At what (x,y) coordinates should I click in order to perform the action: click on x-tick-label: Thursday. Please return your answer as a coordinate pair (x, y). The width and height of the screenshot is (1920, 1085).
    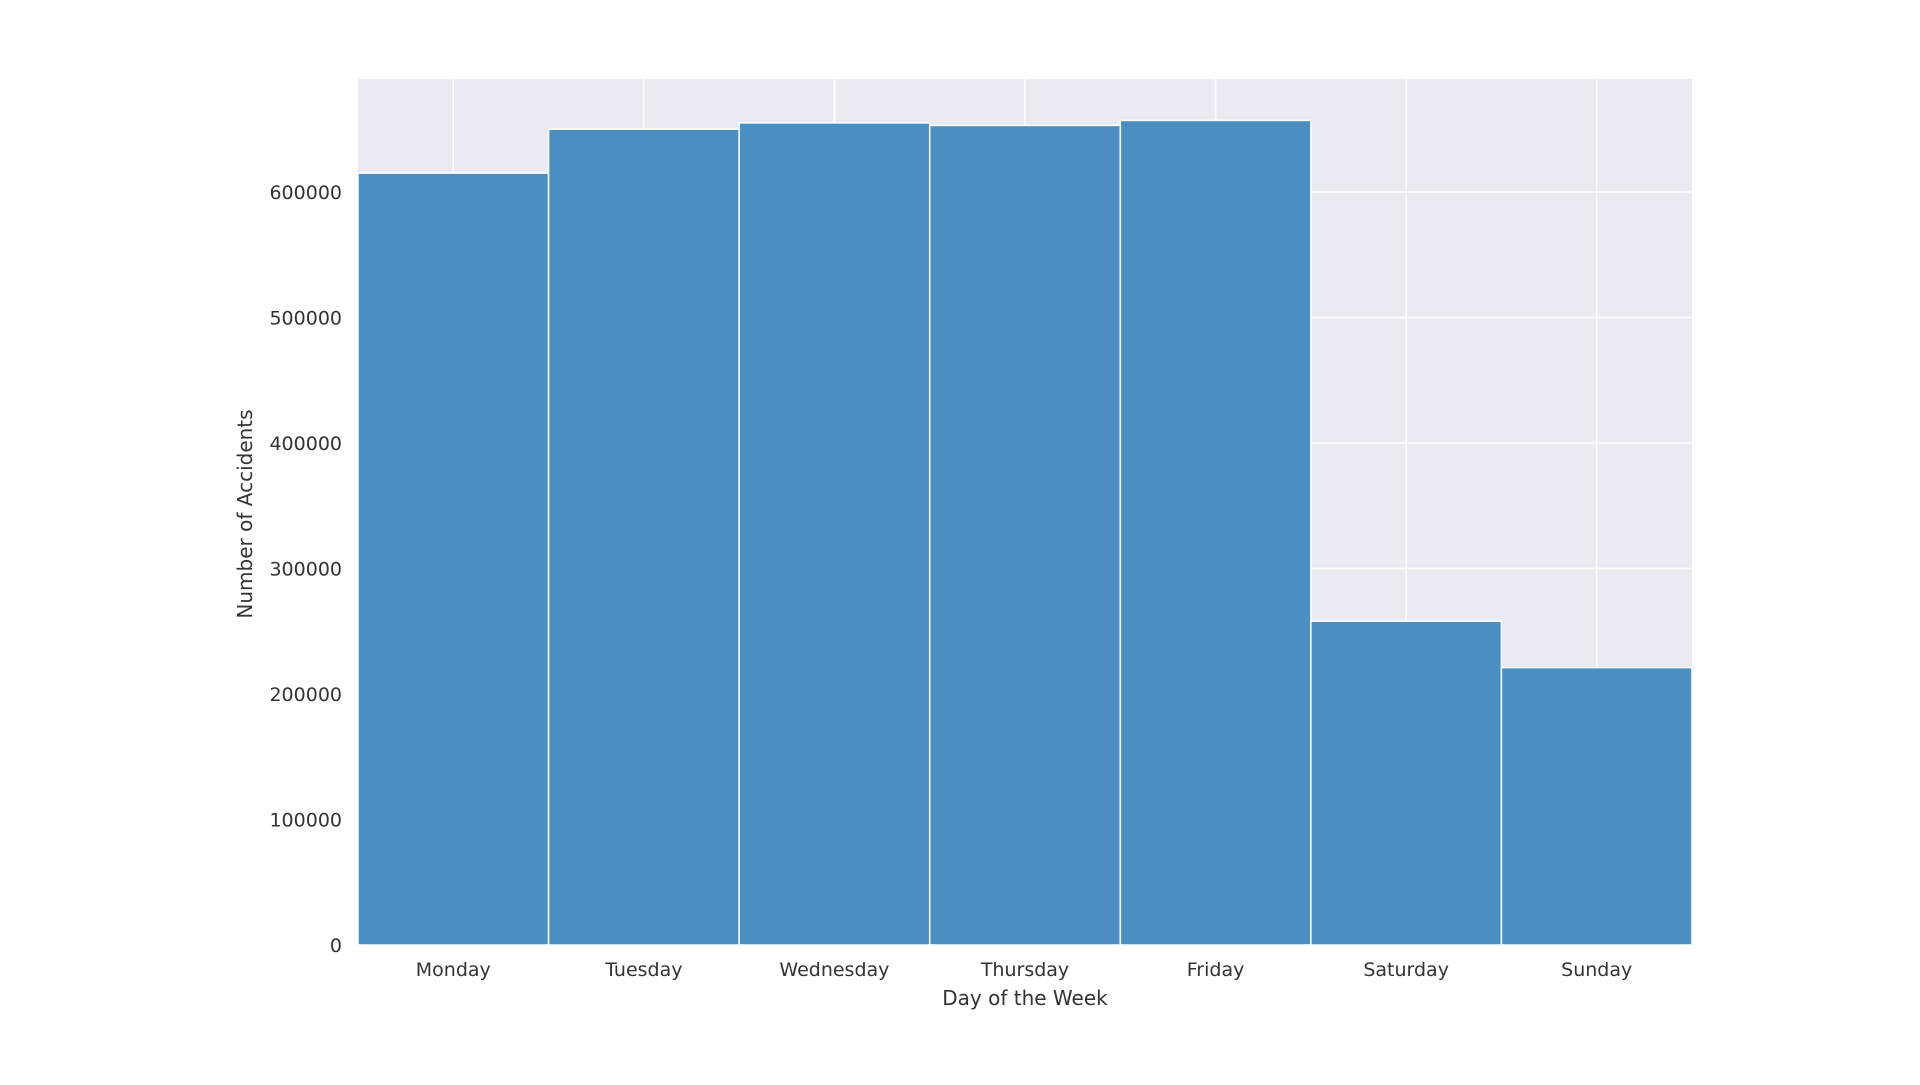
    Looking at the image, I should click on (1024, 970).